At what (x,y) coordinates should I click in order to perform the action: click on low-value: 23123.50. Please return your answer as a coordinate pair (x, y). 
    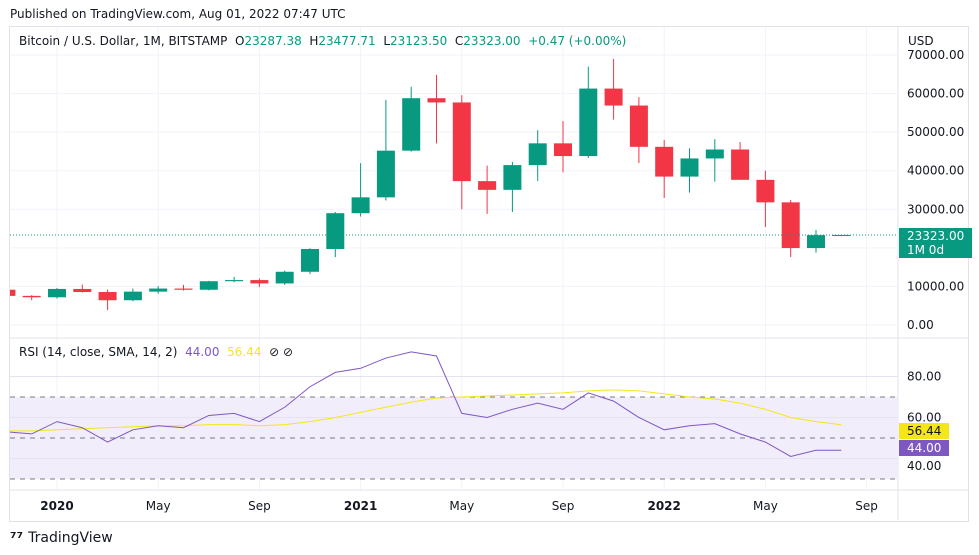
    Looking at the image, I should click on (419, 41).